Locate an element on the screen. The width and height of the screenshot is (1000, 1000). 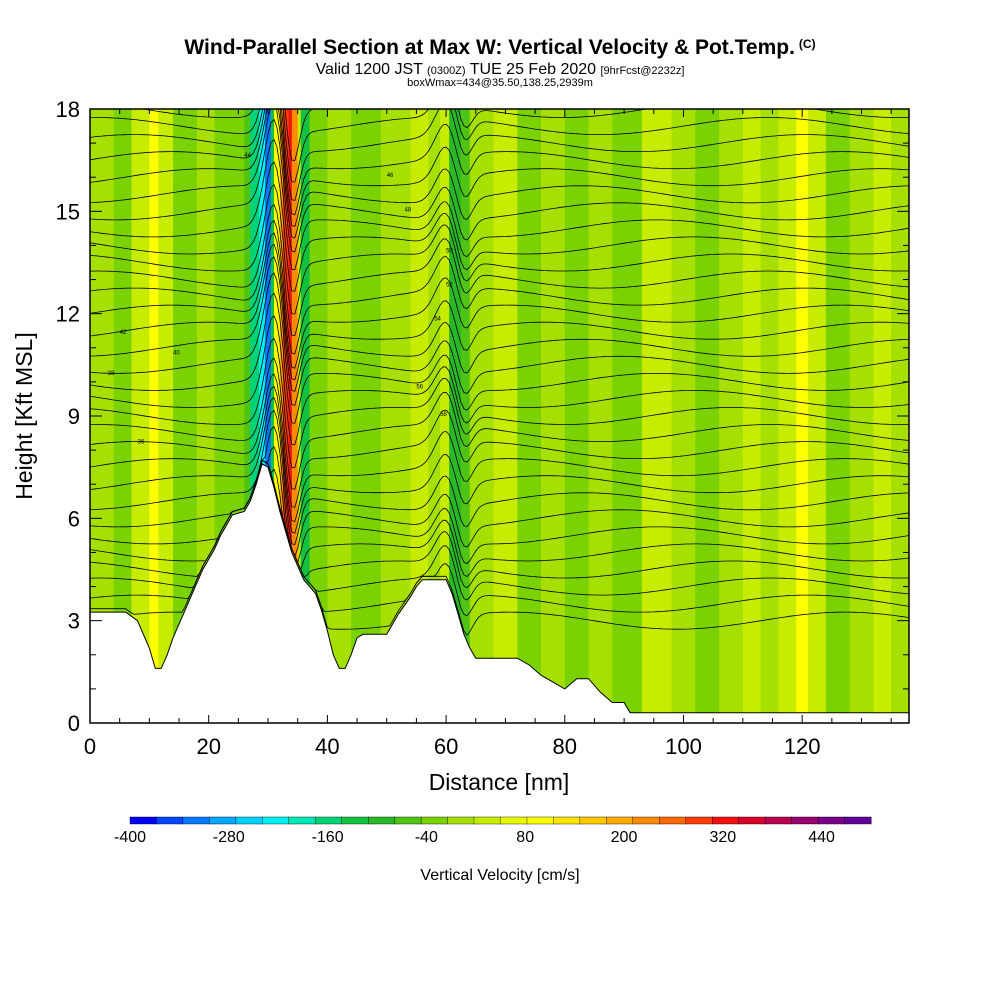
y-tick-label: 12 is located at coordinates (68, 314).